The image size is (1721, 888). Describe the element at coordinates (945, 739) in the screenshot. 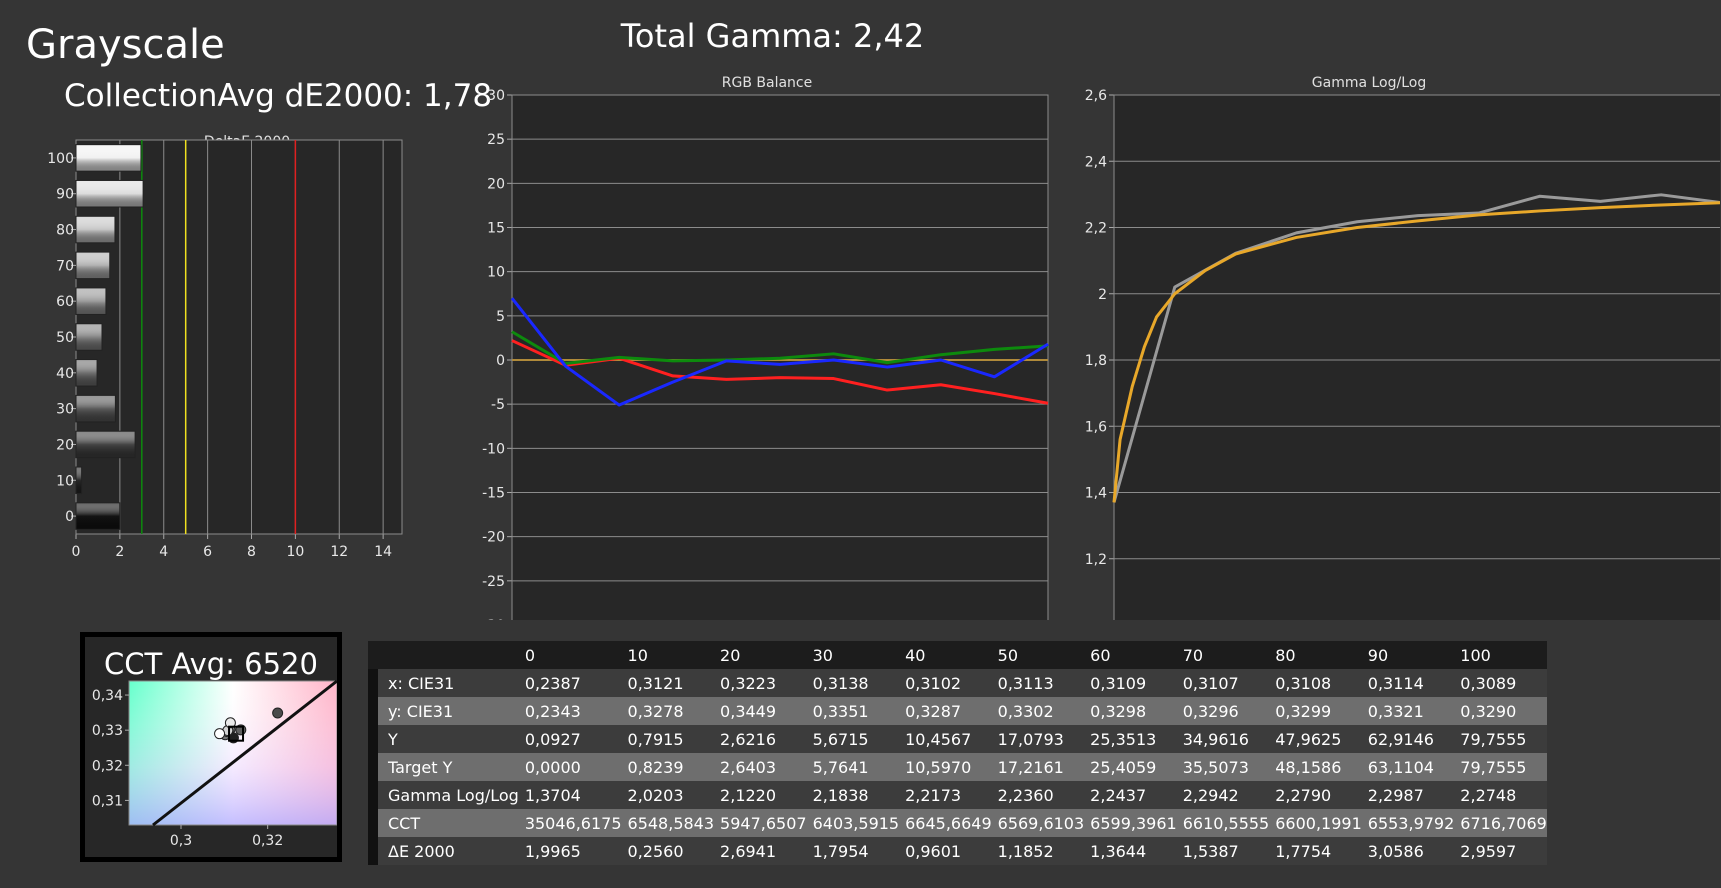

I see `table-cell: 10,4567` at that location.